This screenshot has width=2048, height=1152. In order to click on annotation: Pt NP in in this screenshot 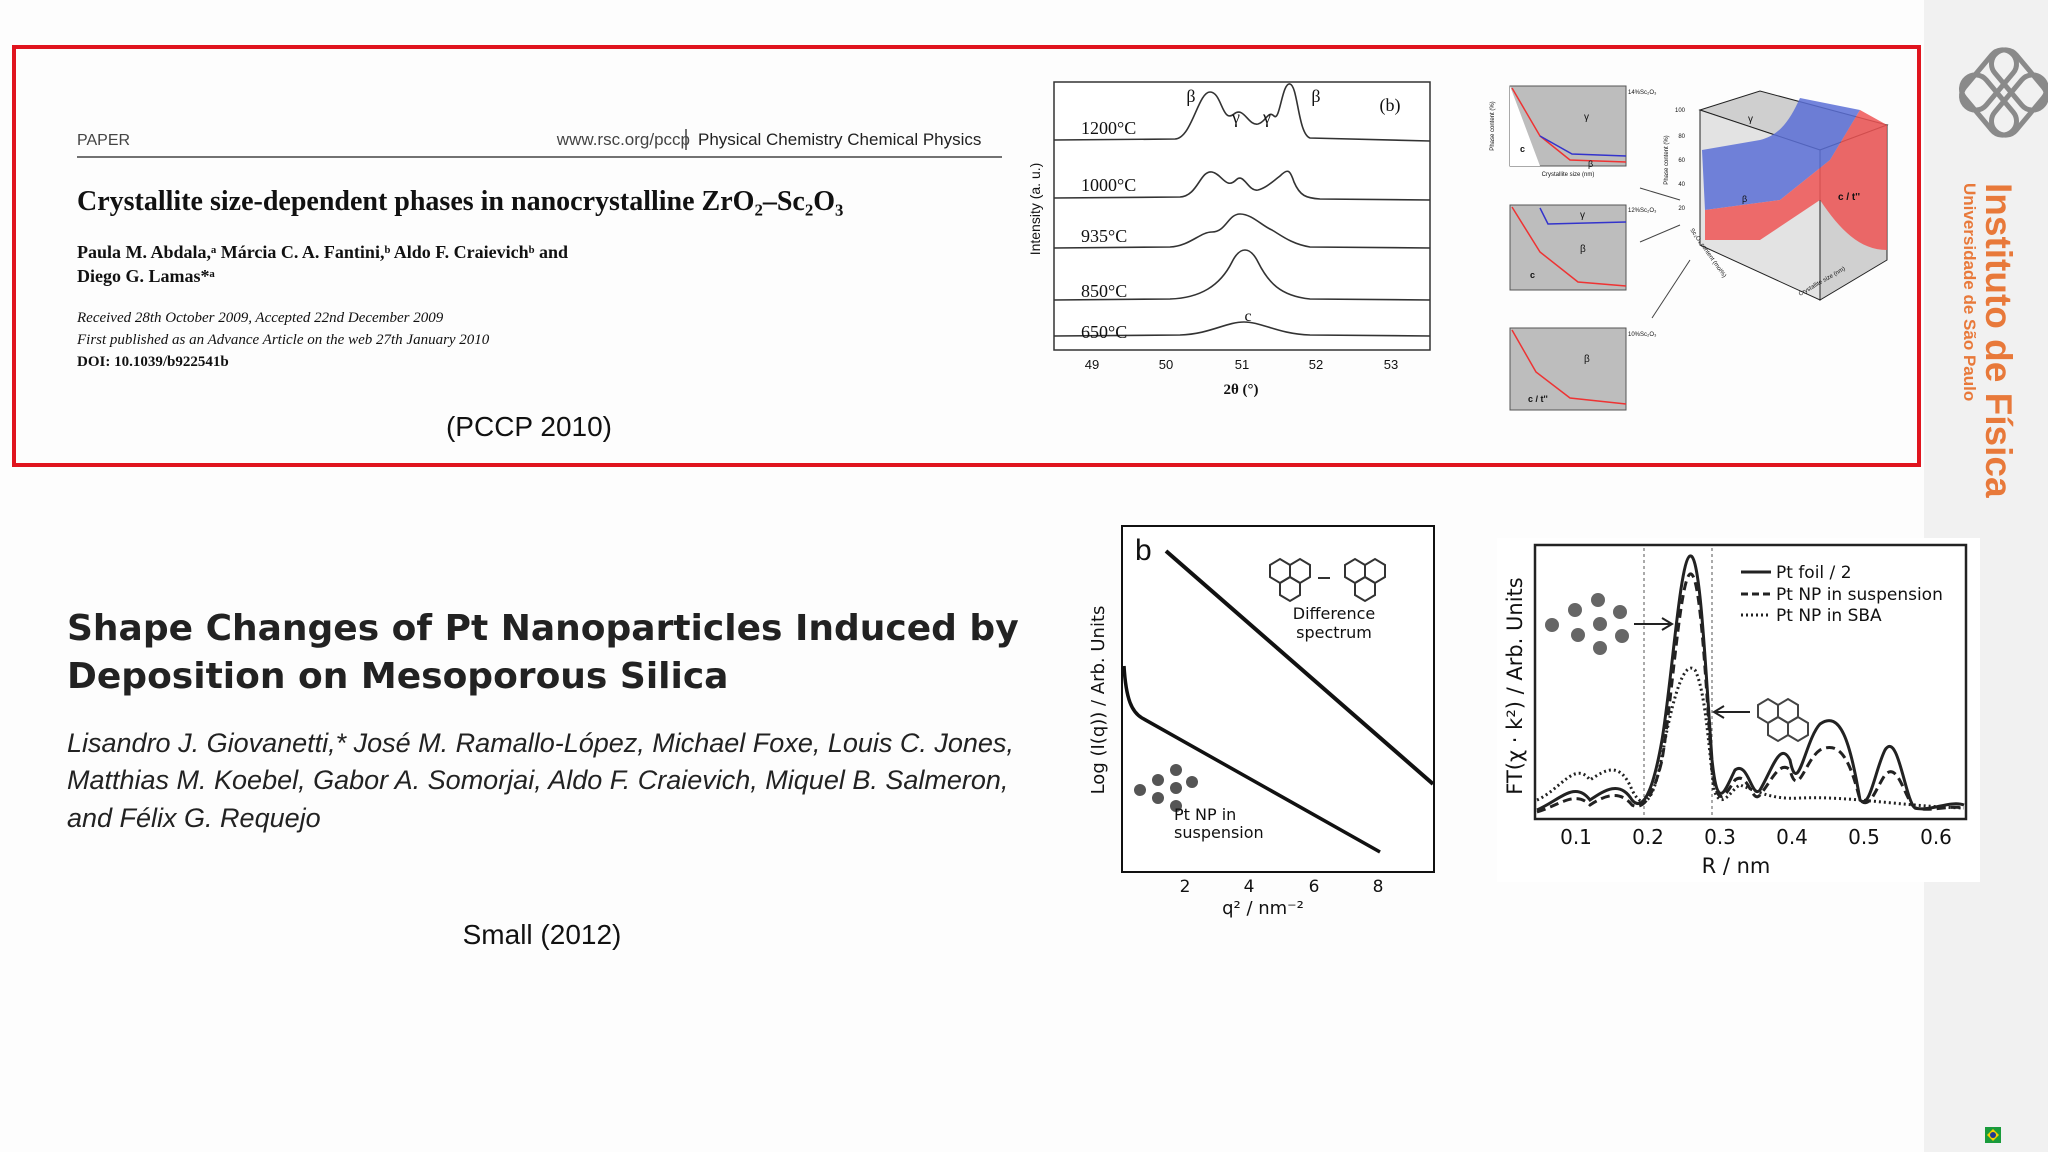, I will do `click(1205, 814)`.